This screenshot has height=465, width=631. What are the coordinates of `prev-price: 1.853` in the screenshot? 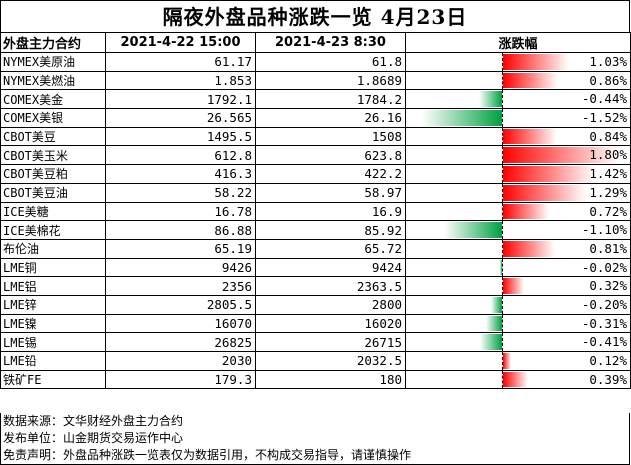 It's located at (180, 80).